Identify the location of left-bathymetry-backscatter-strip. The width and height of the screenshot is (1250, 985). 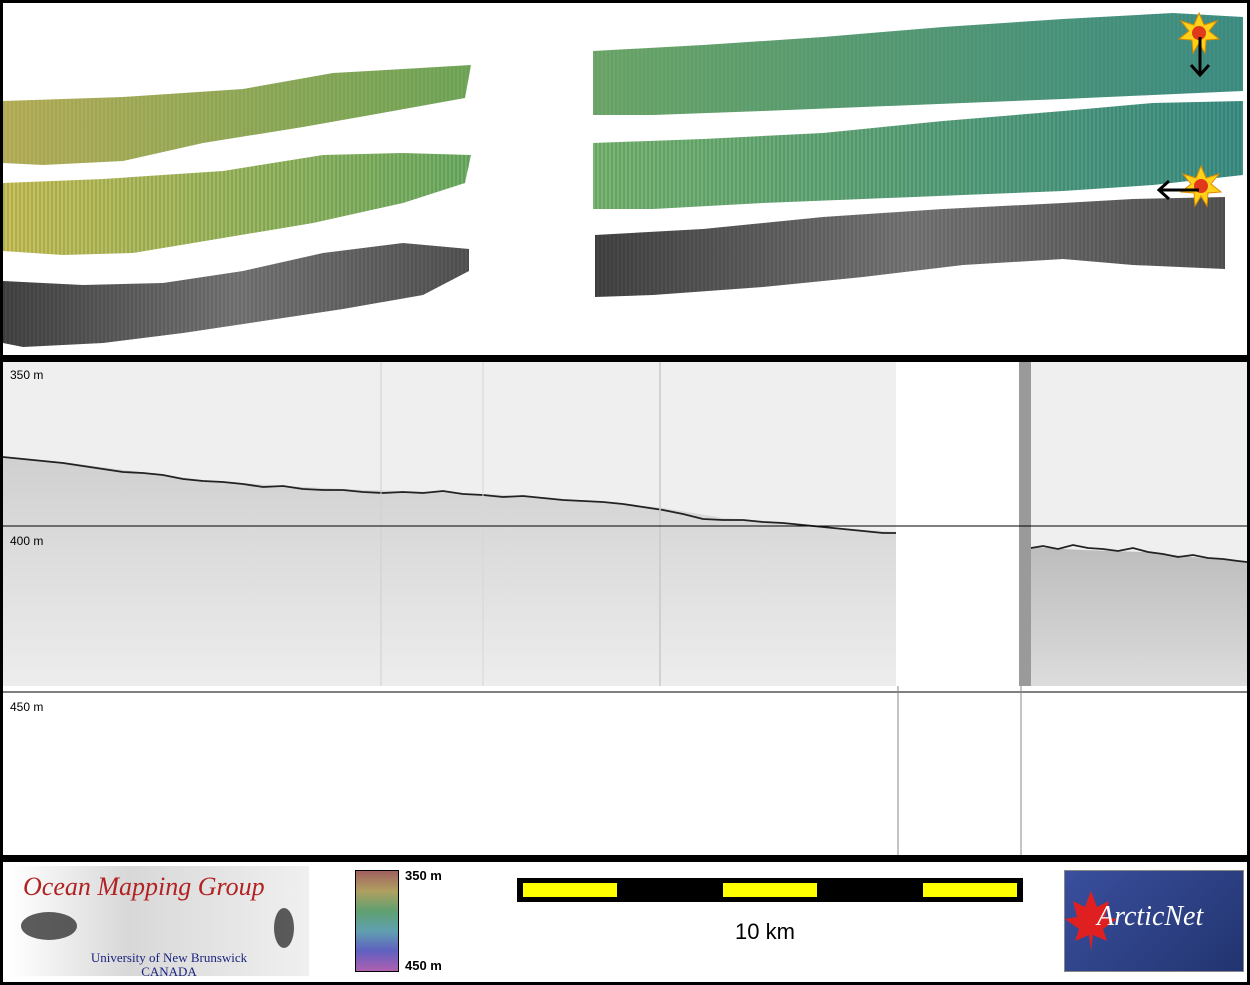
(237, 204).